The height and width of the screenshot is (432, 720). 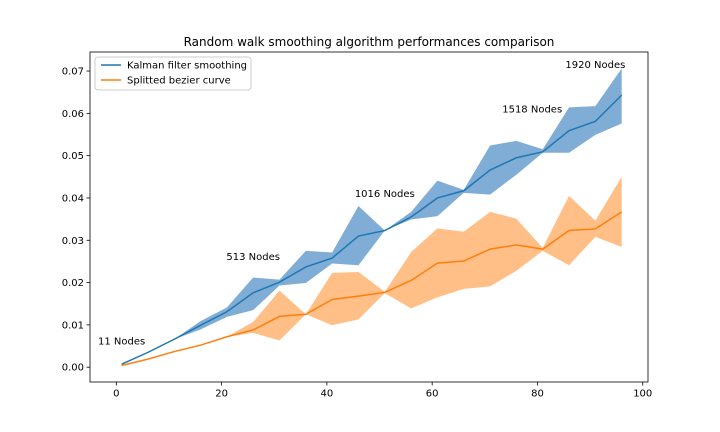 What do you see at coordinates (595, 65) in the screenshot?
I see `annotation-4: 1920 Nodes` at bounding box center [595, 65].